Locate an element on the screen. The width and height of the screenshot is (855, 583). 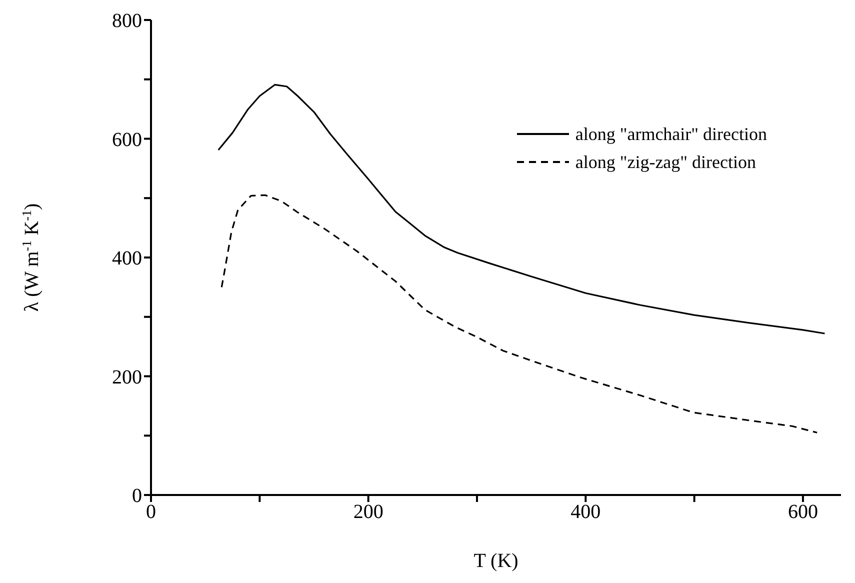
y-tick-label: 0 is located at coordinates (137, 496).